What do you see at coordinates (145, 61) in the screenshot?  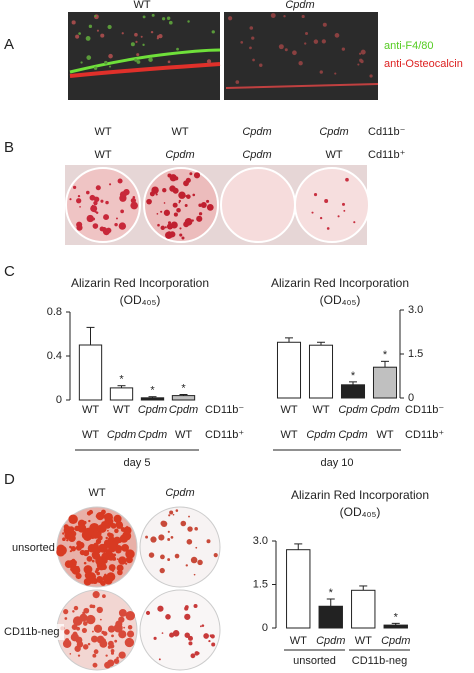 I see `green-stain` at bounding box center [145, 61].